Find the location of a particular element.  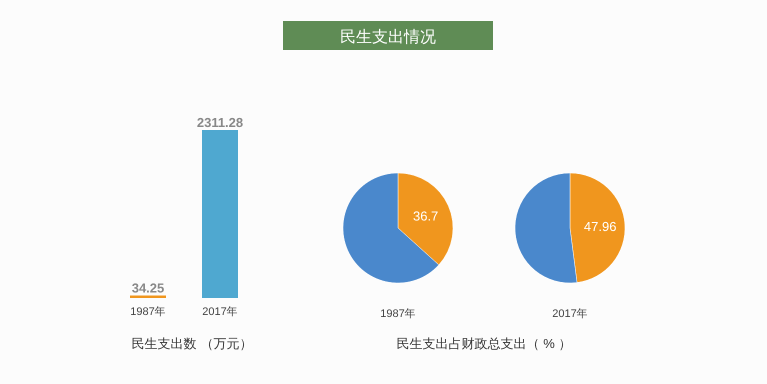

text: 民生支出占财政总支出（ % ） is located at coordinates (484, 343).